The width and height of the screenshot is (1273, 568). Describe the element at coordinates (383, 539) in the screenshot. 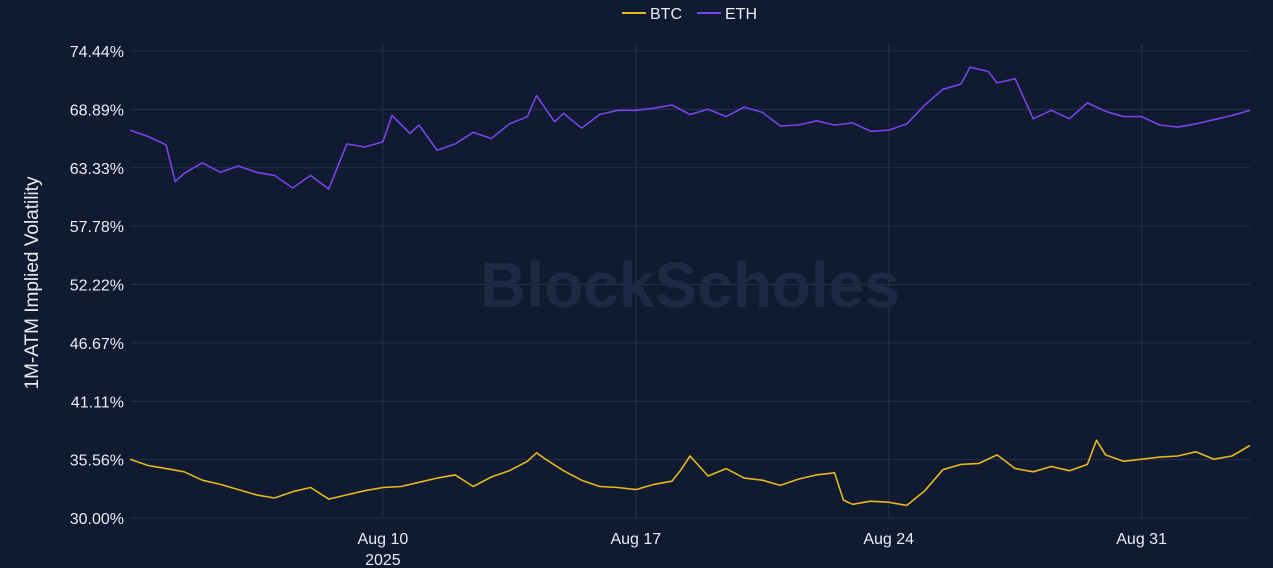

I see `x-tick-label: Aug 10` at that location.